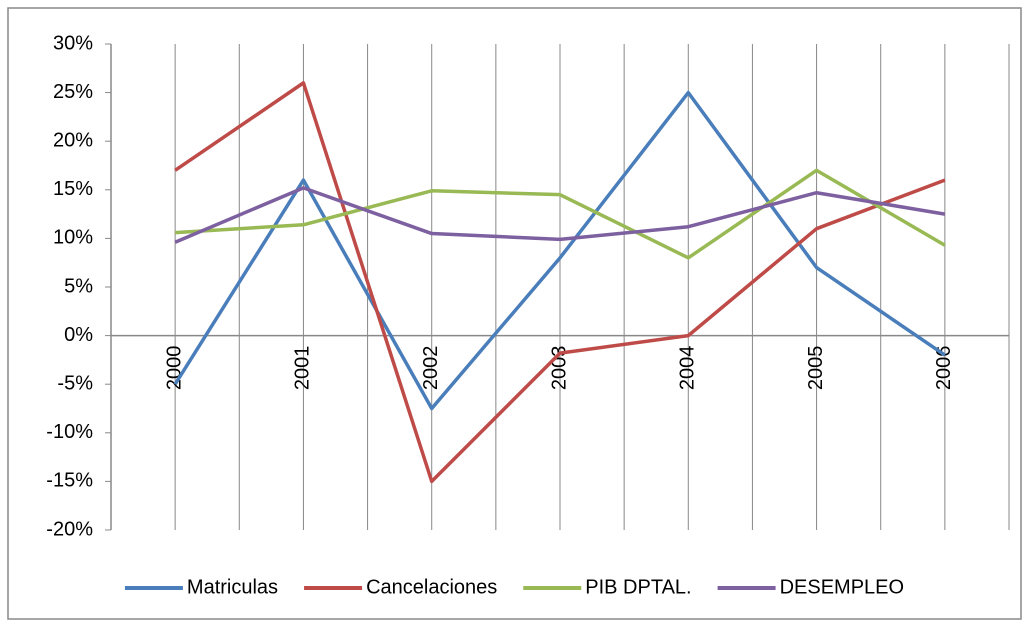 This screenshot has width=1029, height=626. What do you see at coordinates (73, 189) in the screenshot?
I see `y-tick-label: 15%` at bounding box center [73, 189].